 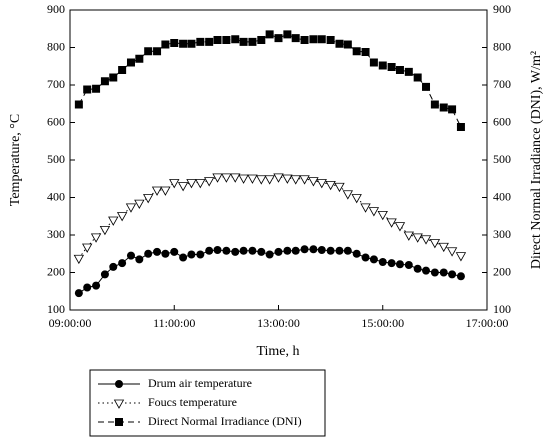 What do you see at coordinates (502, 309) in the screenshot?
I see `y2-tick-label: 100` at bounding box center [502, 309].